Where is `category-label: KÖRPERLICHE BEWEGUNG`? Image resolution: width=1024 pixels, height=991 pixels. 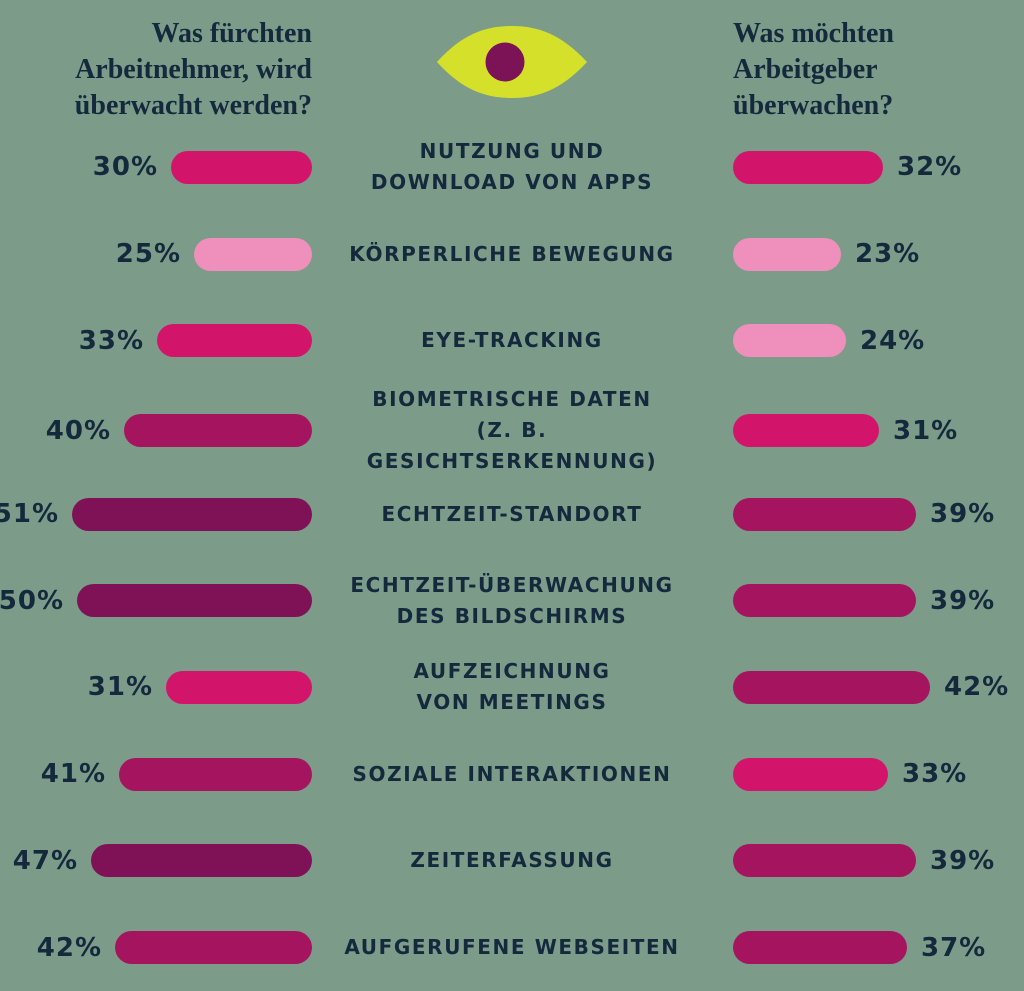
category-label: KÖRPERLICHE BEWEGUNG is located at coordinates (512, 253).